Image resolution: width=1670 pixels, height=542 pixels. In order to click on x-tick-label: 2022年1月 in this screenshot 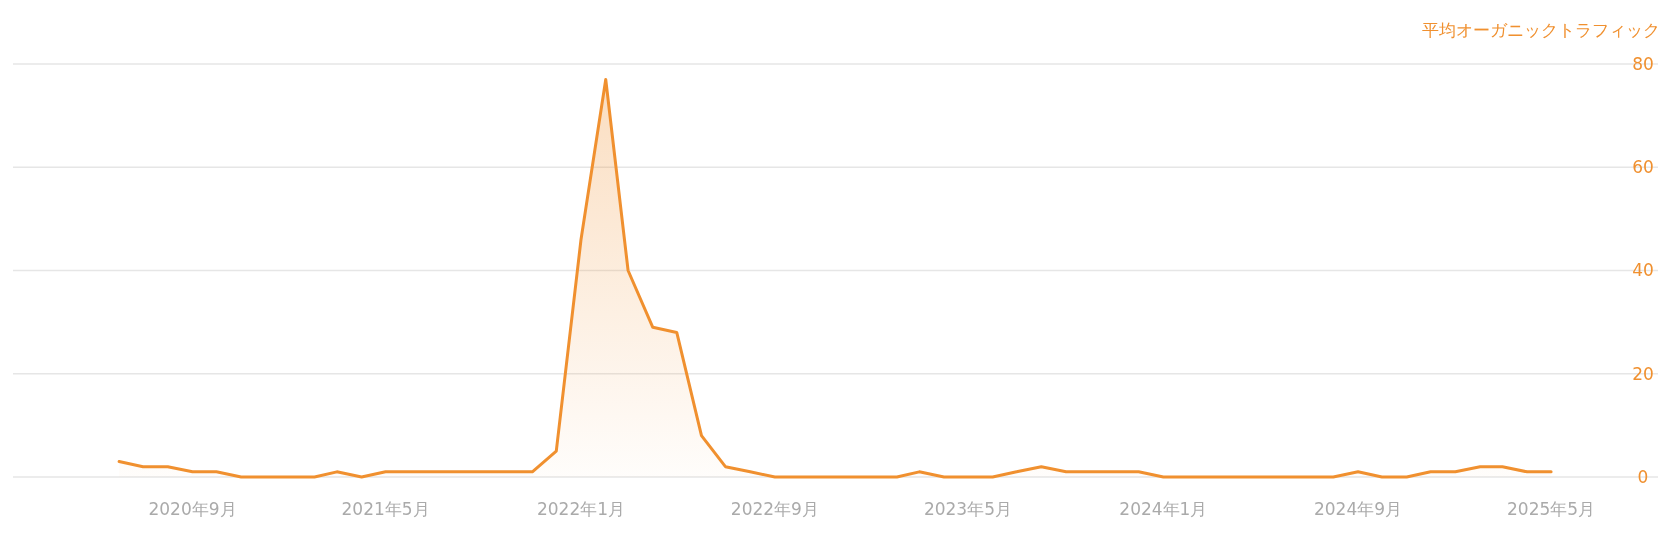, I will do `click(581, 509)`.